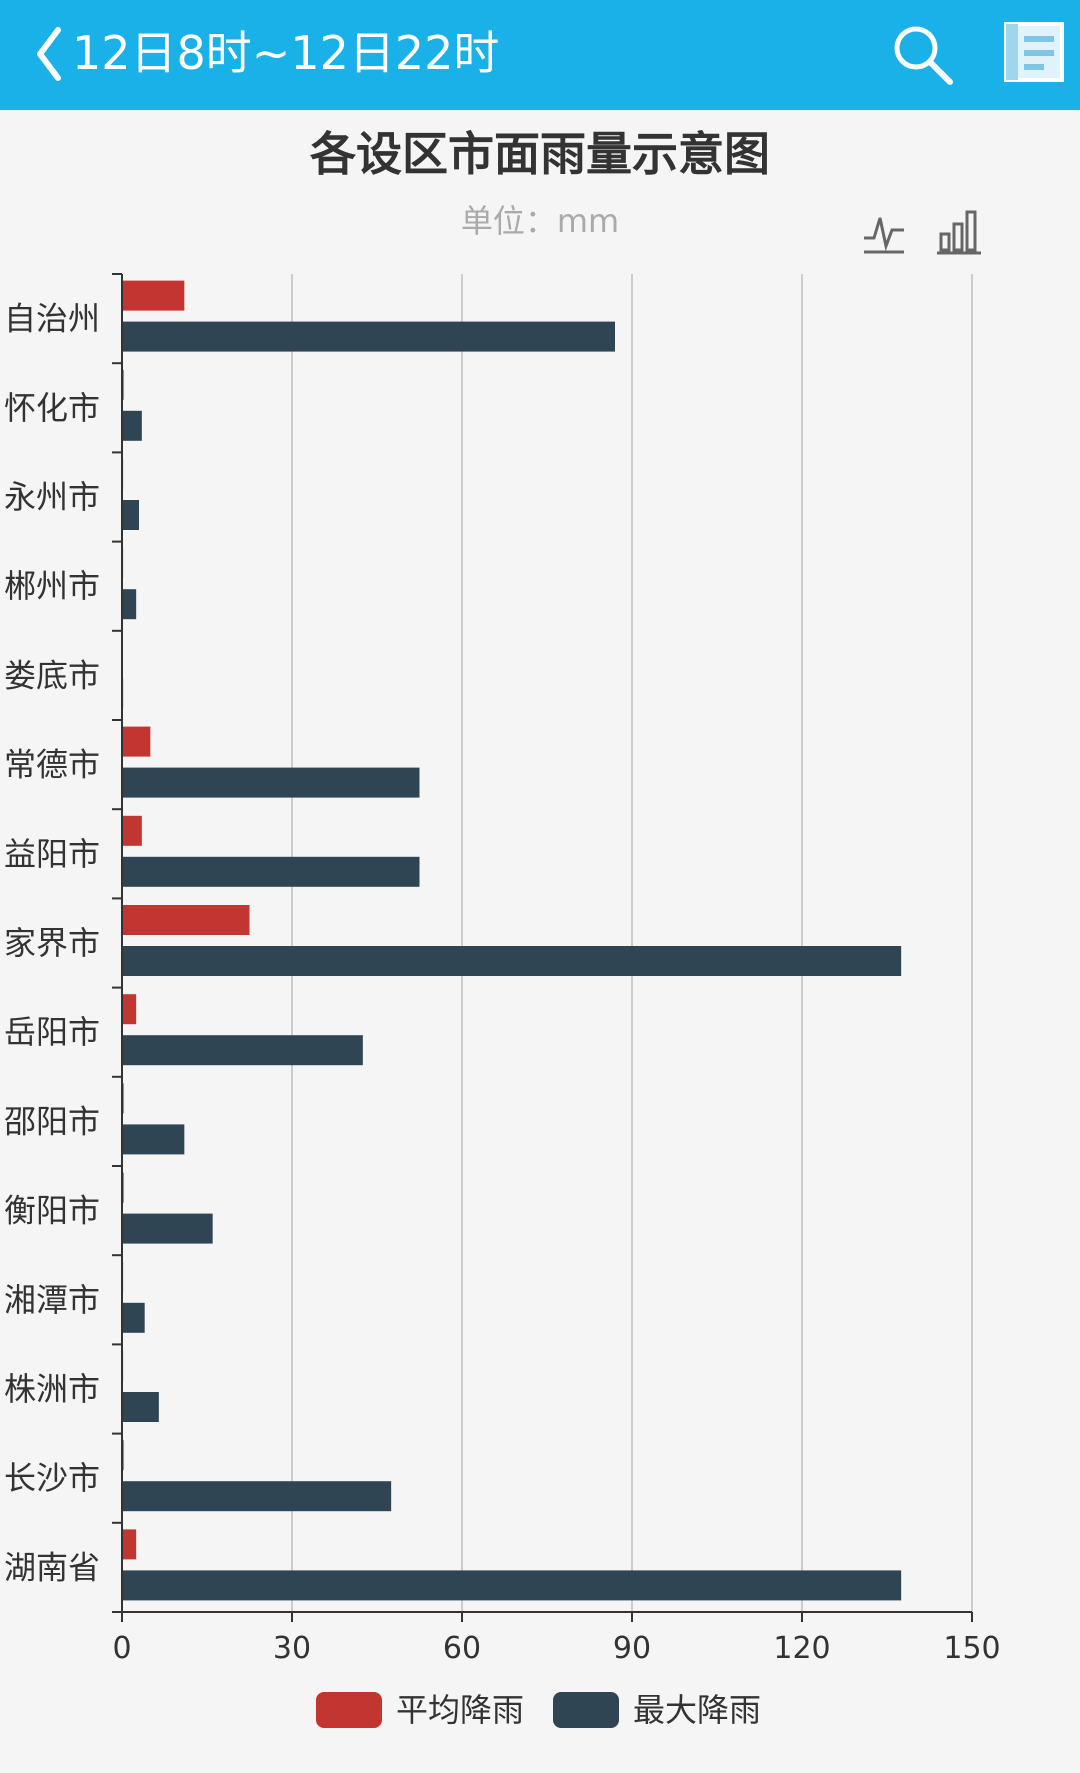 Image resolution: width=1080 pixels, height=1773 pixels. Describe the element at coordinates (52, 675) in the screenshot. I see `category-label: 娄底市` at that location.